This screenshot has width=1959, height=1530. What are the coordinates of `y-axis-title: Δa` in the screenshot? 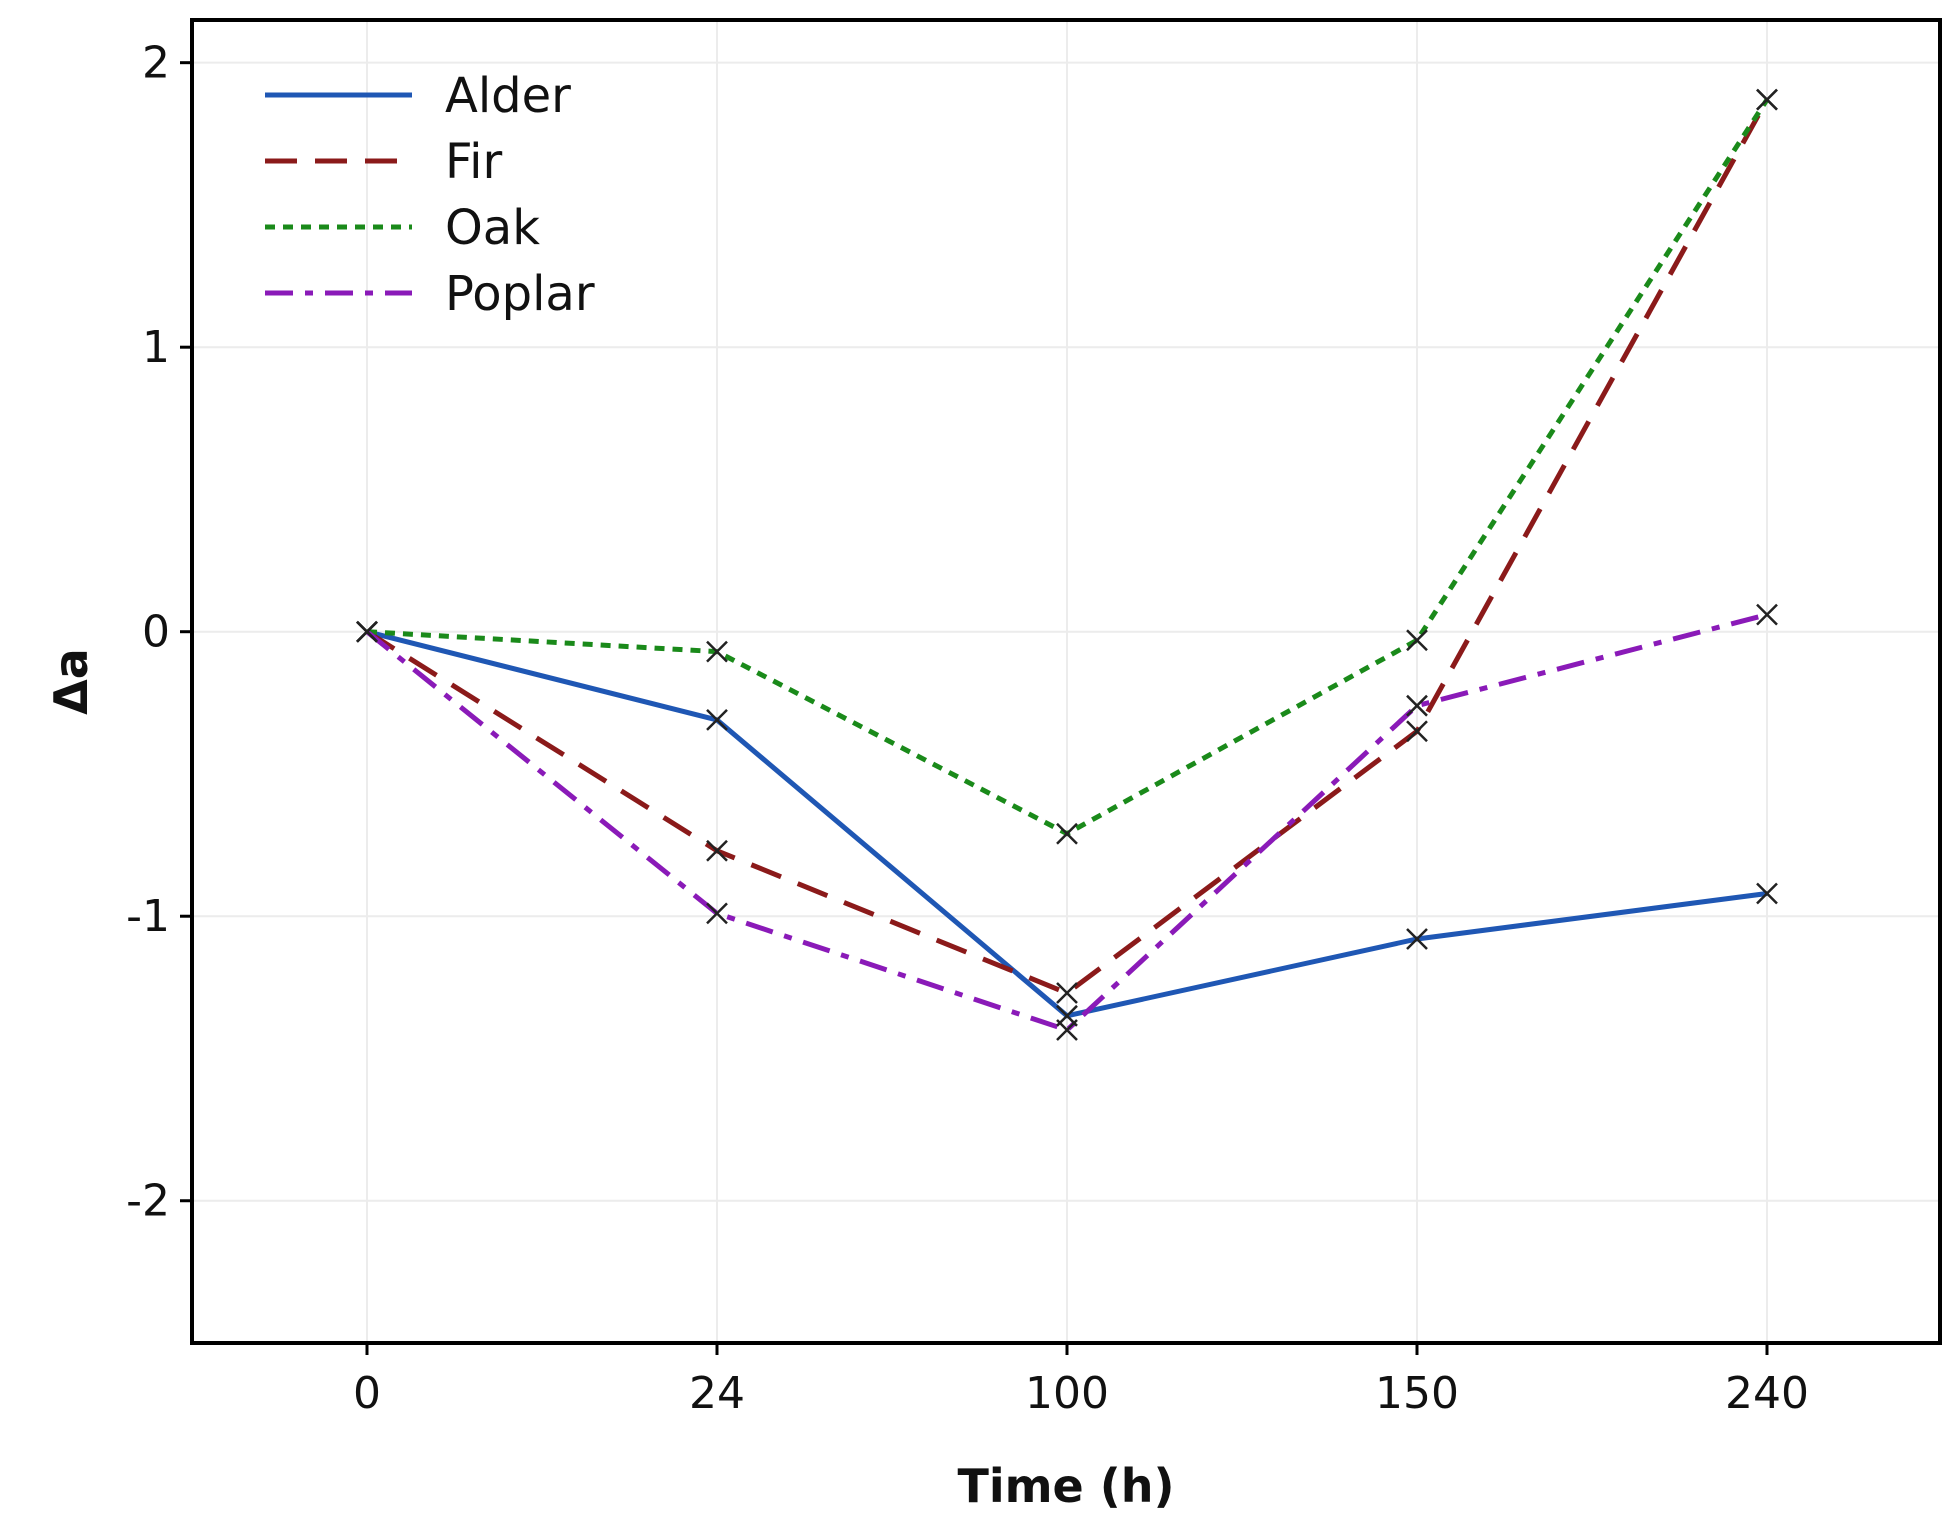 It's located at (71, 681).